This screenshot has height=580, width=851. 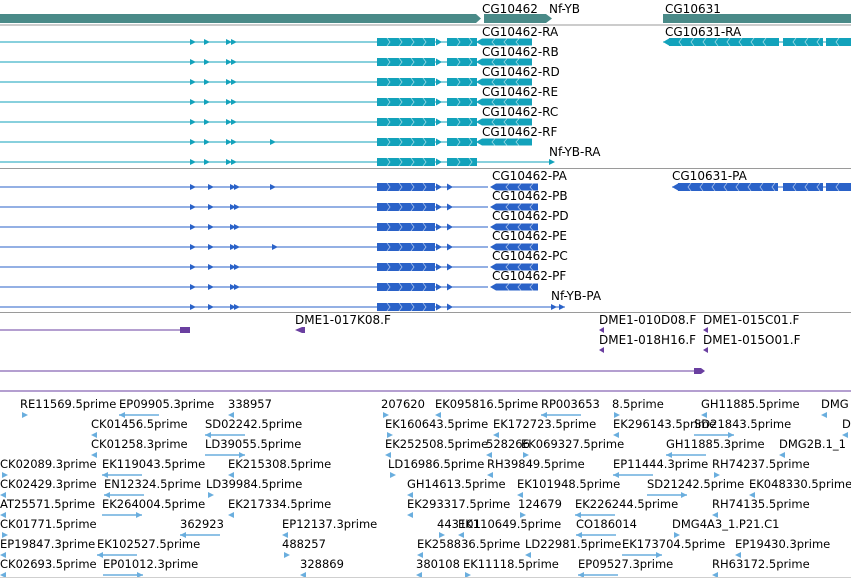 I want to click on est-label: EP01012.3prime, so click(x=151, y=564).